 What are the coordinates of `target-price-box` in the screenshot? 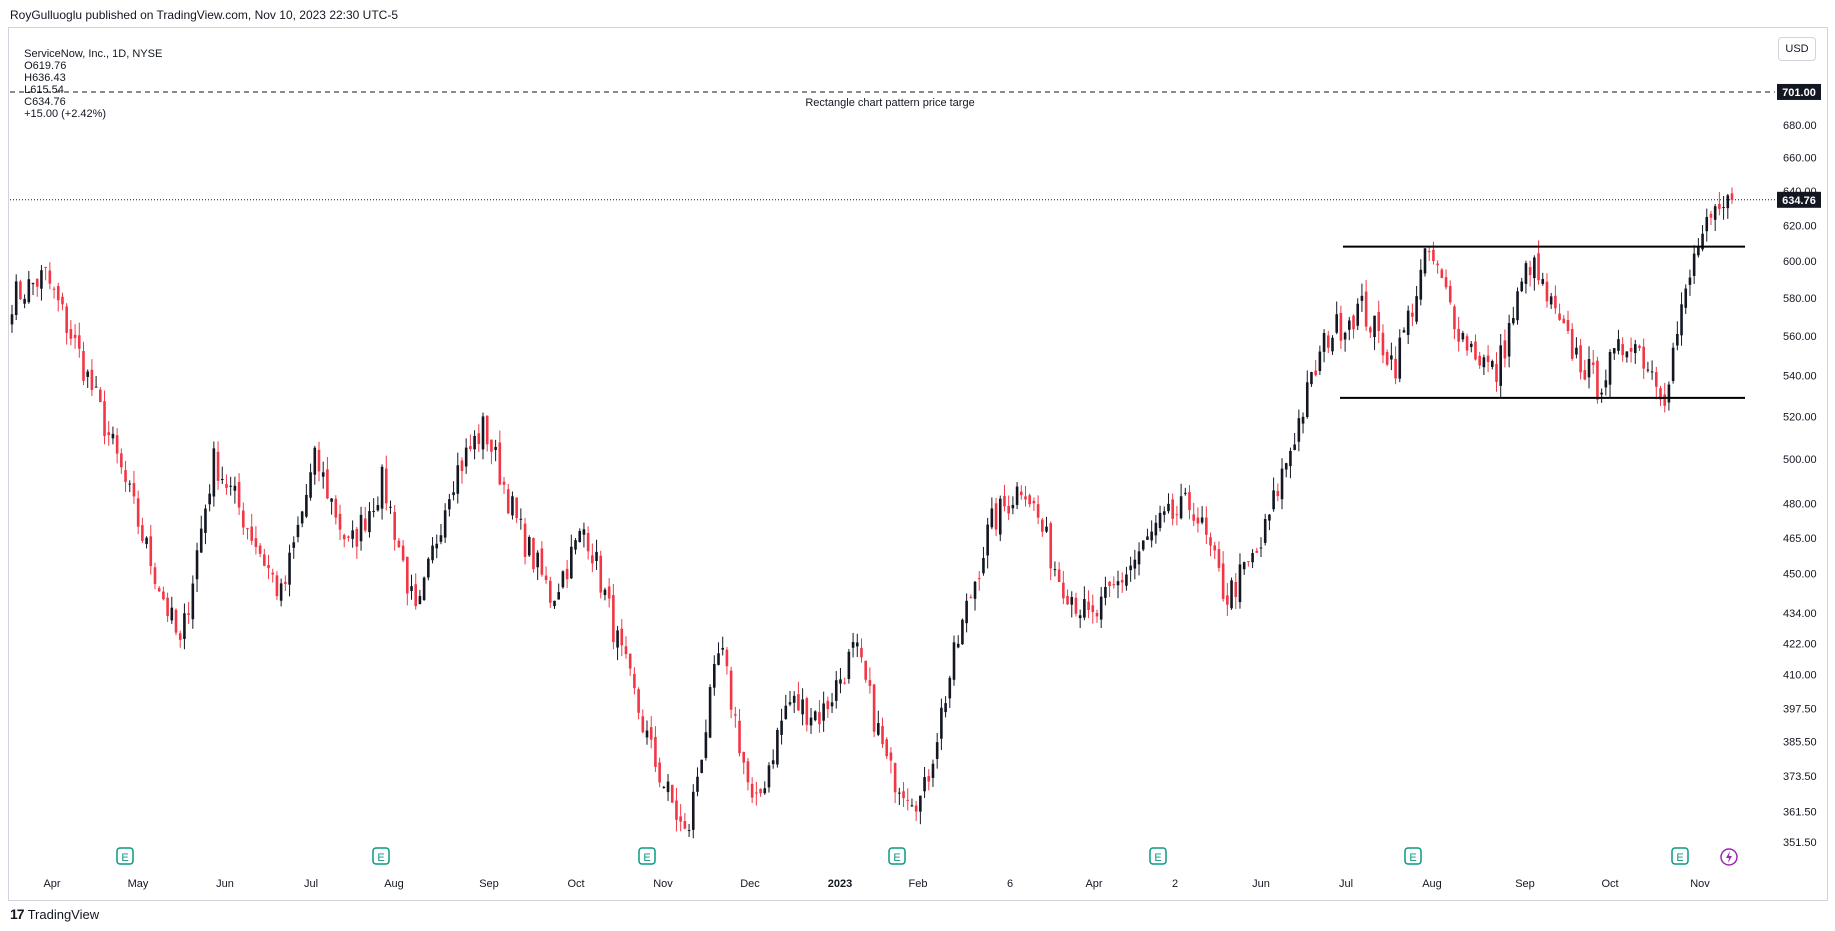 It's located at (1799, 91).